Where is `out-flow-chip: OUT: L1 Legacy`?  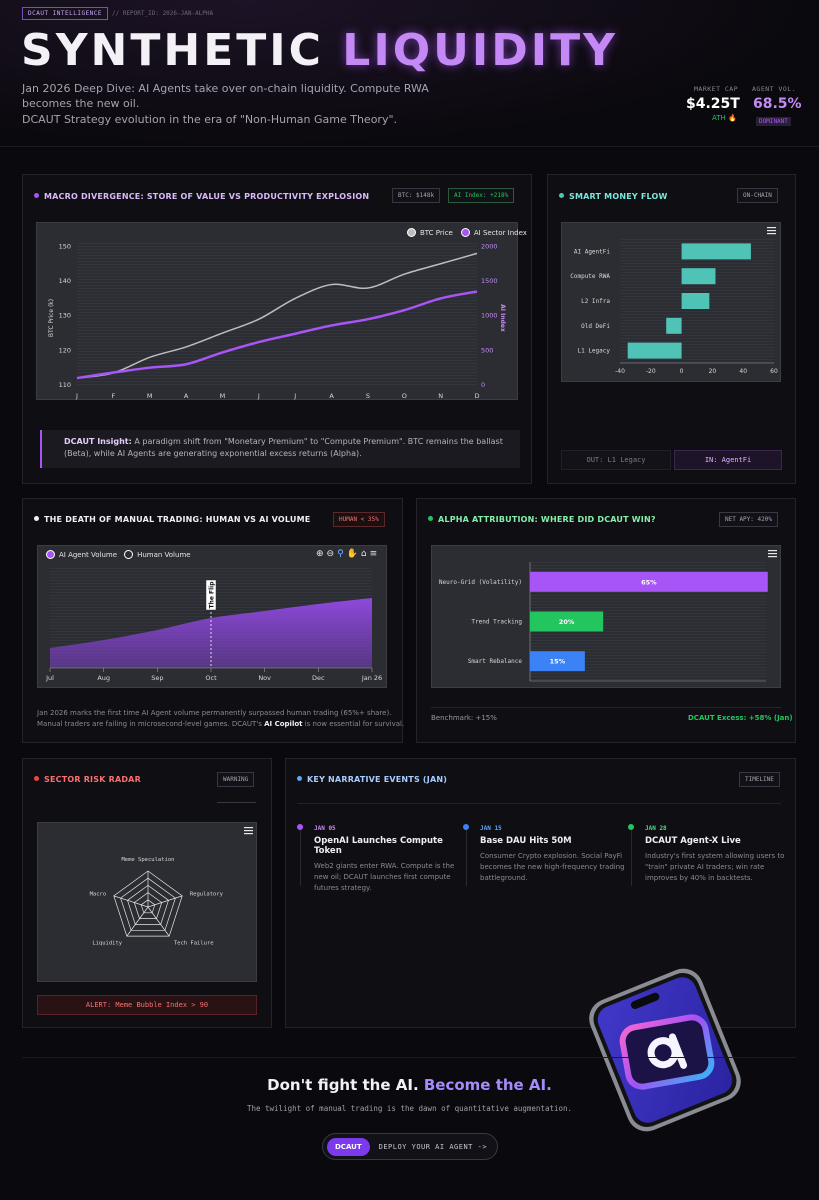
out-flow-chip: OUT: L1 Legacy is located at coordinates (616, 460).